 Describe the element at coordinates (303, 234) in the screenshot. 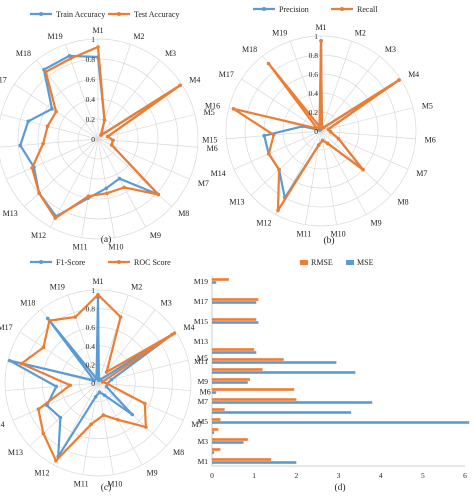

I see `category-label: M11` at that location.